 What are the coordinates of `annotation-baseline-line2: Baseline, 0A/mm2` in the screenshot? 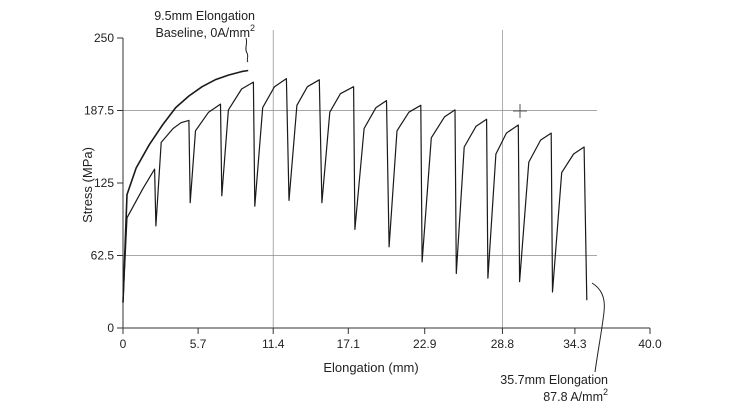 It's located at (206, 31).